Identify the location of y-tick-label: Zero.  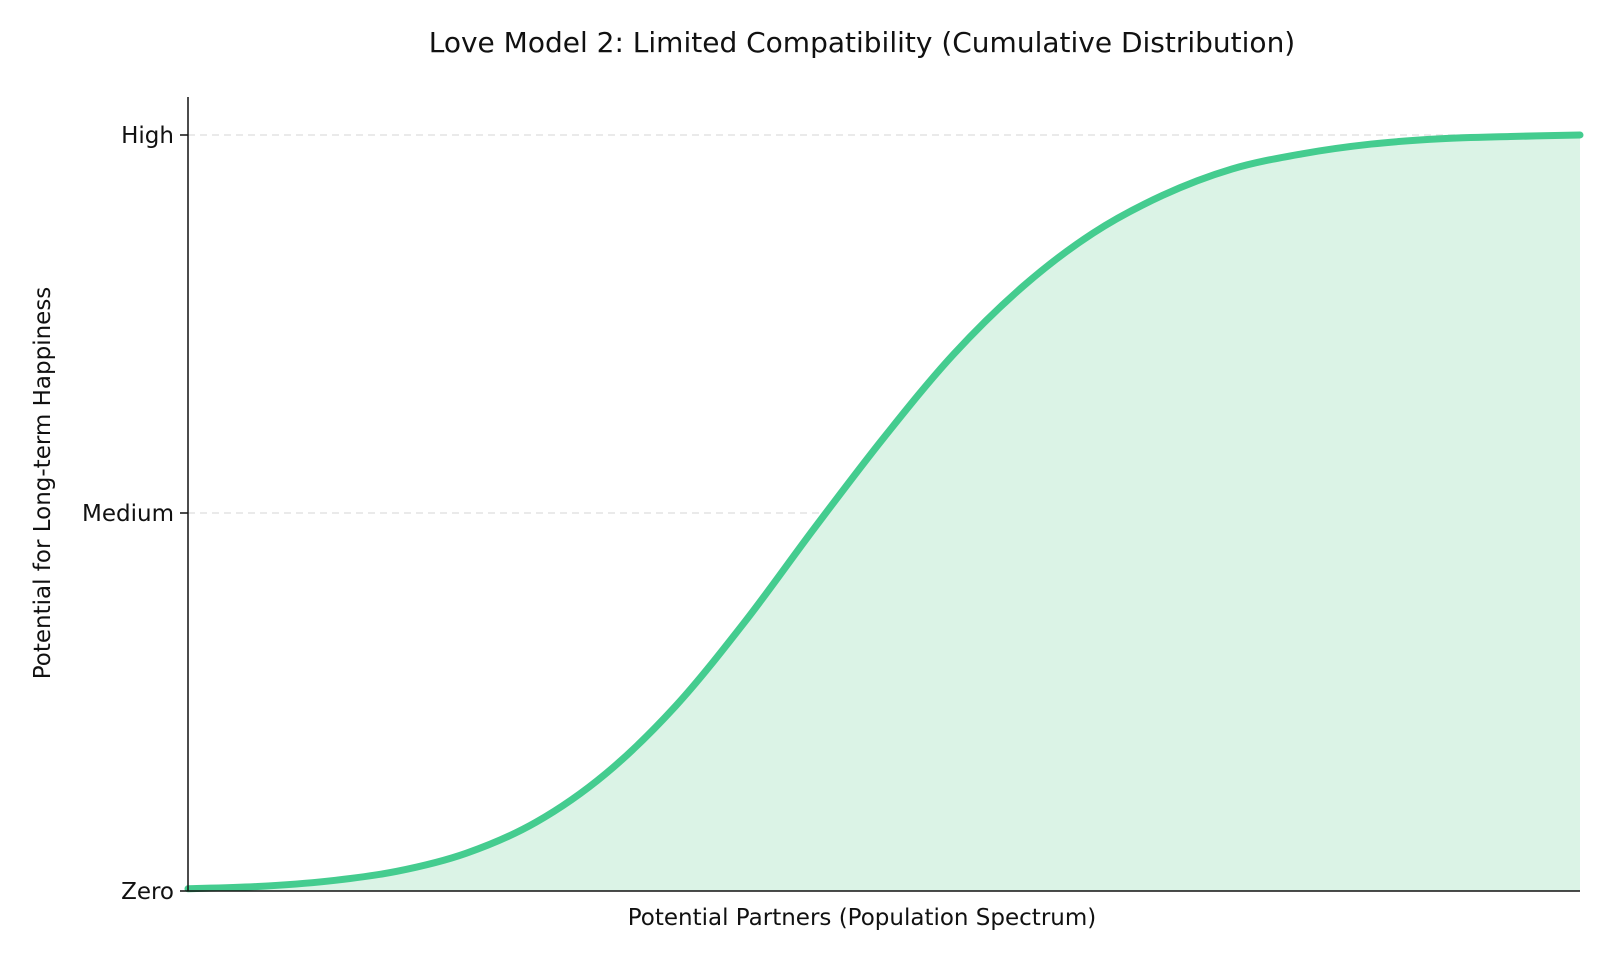
(147, 892).